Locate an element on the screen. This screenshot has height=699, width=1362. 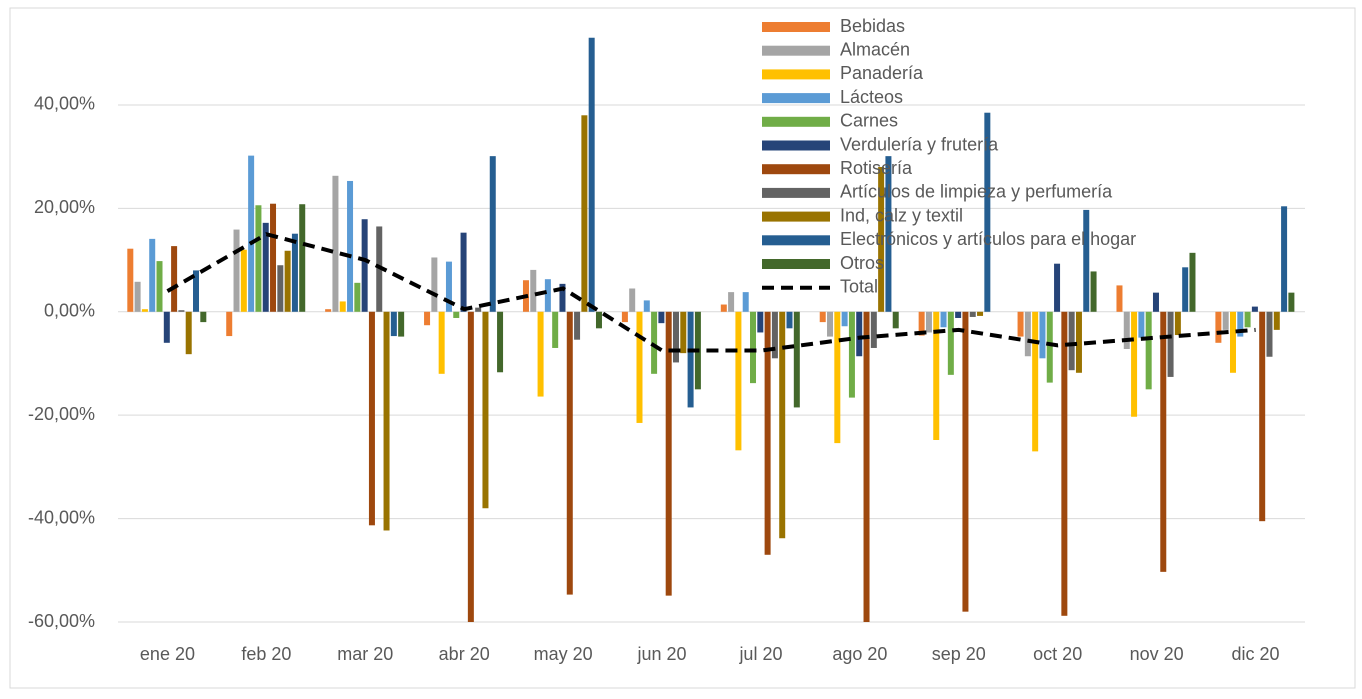
x-tick-label: abr 20 is located at coordinates (464, 654).